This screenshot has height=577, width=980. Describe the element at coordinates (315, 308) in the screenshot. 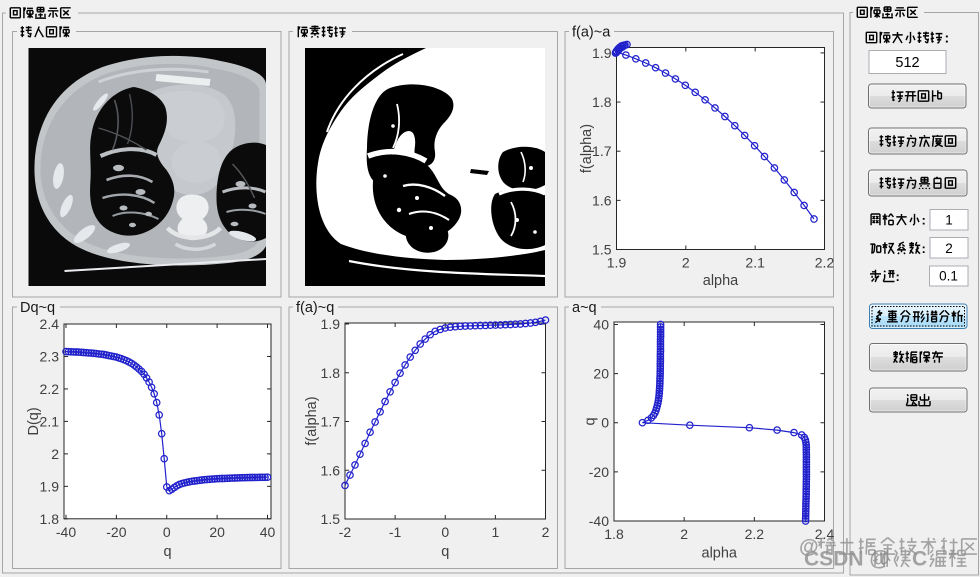

I see `svg-text: f(a)~q` at that location.